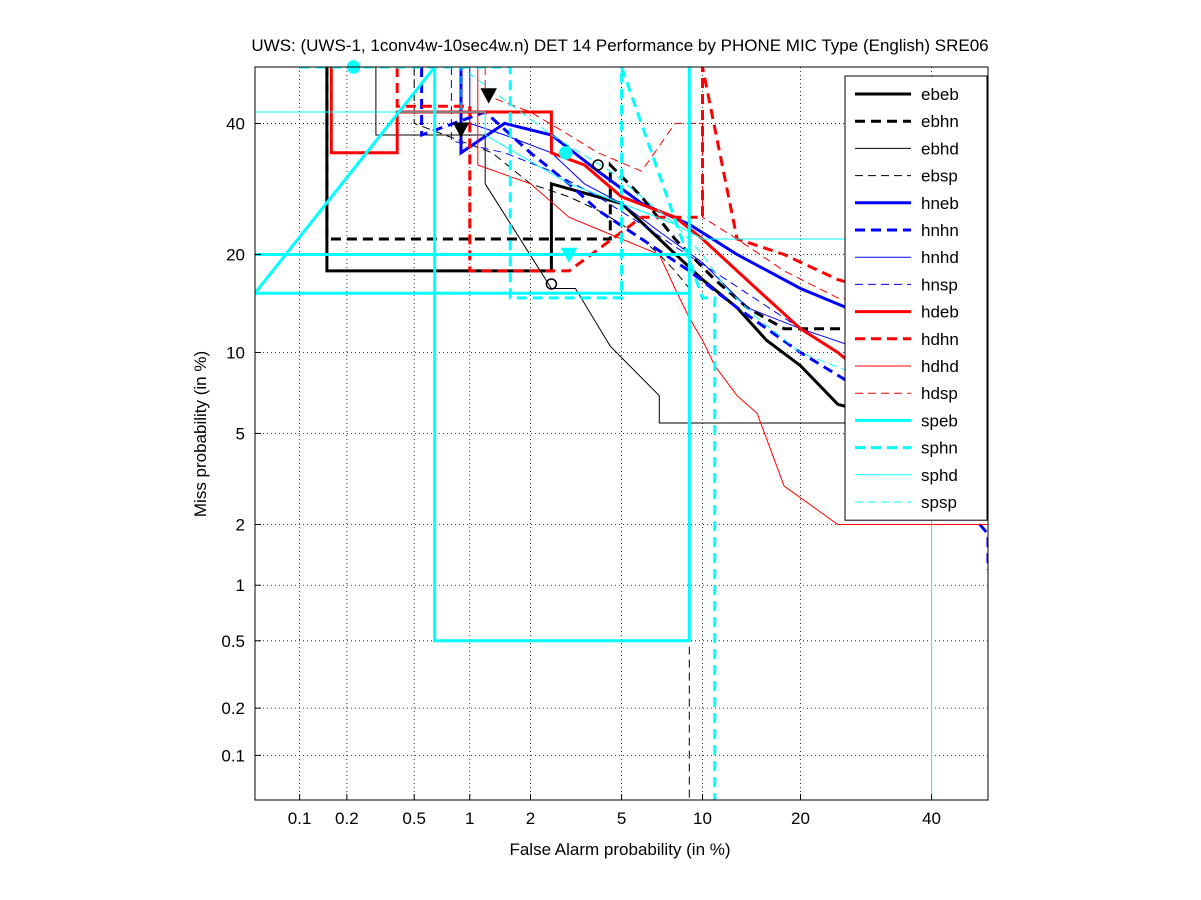 The image size is (1201, 900). What do you see at coordinates (621, 818) in the screenshot?
I see `x-tick-label-5: 5` at bounding box center [621, 818].